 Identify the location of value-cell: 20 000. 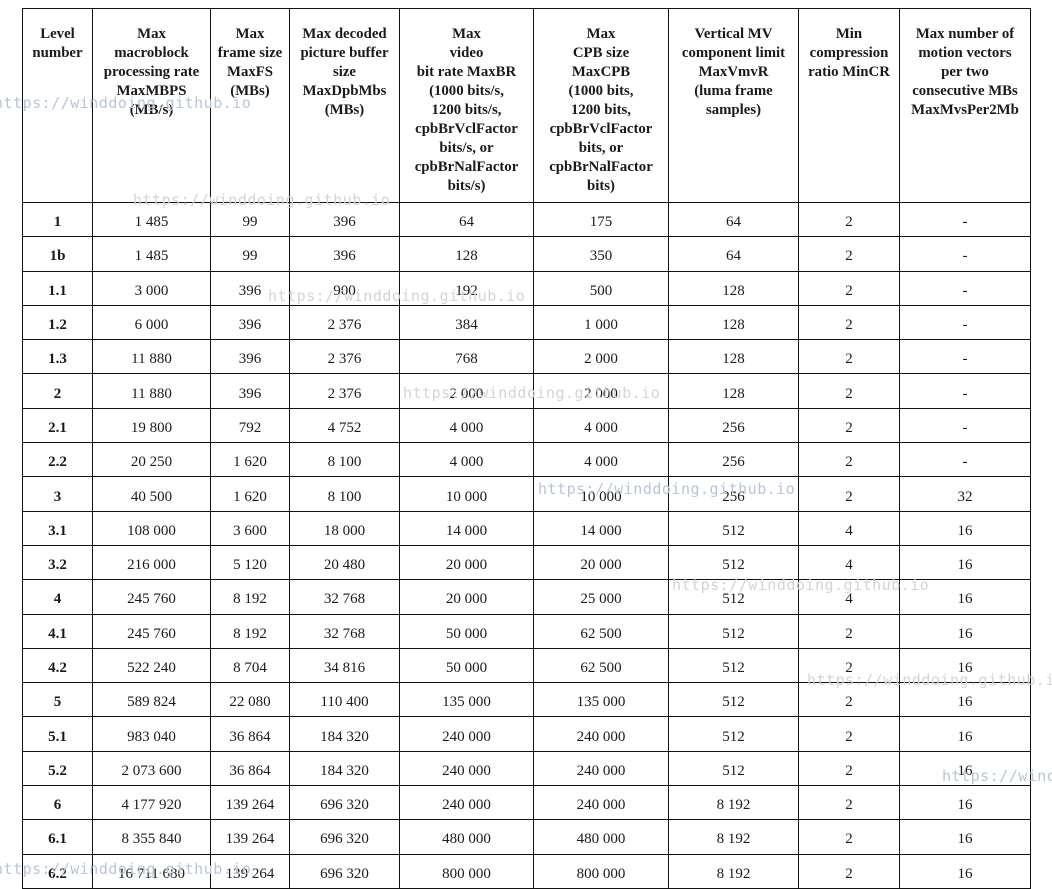
(466, 562).